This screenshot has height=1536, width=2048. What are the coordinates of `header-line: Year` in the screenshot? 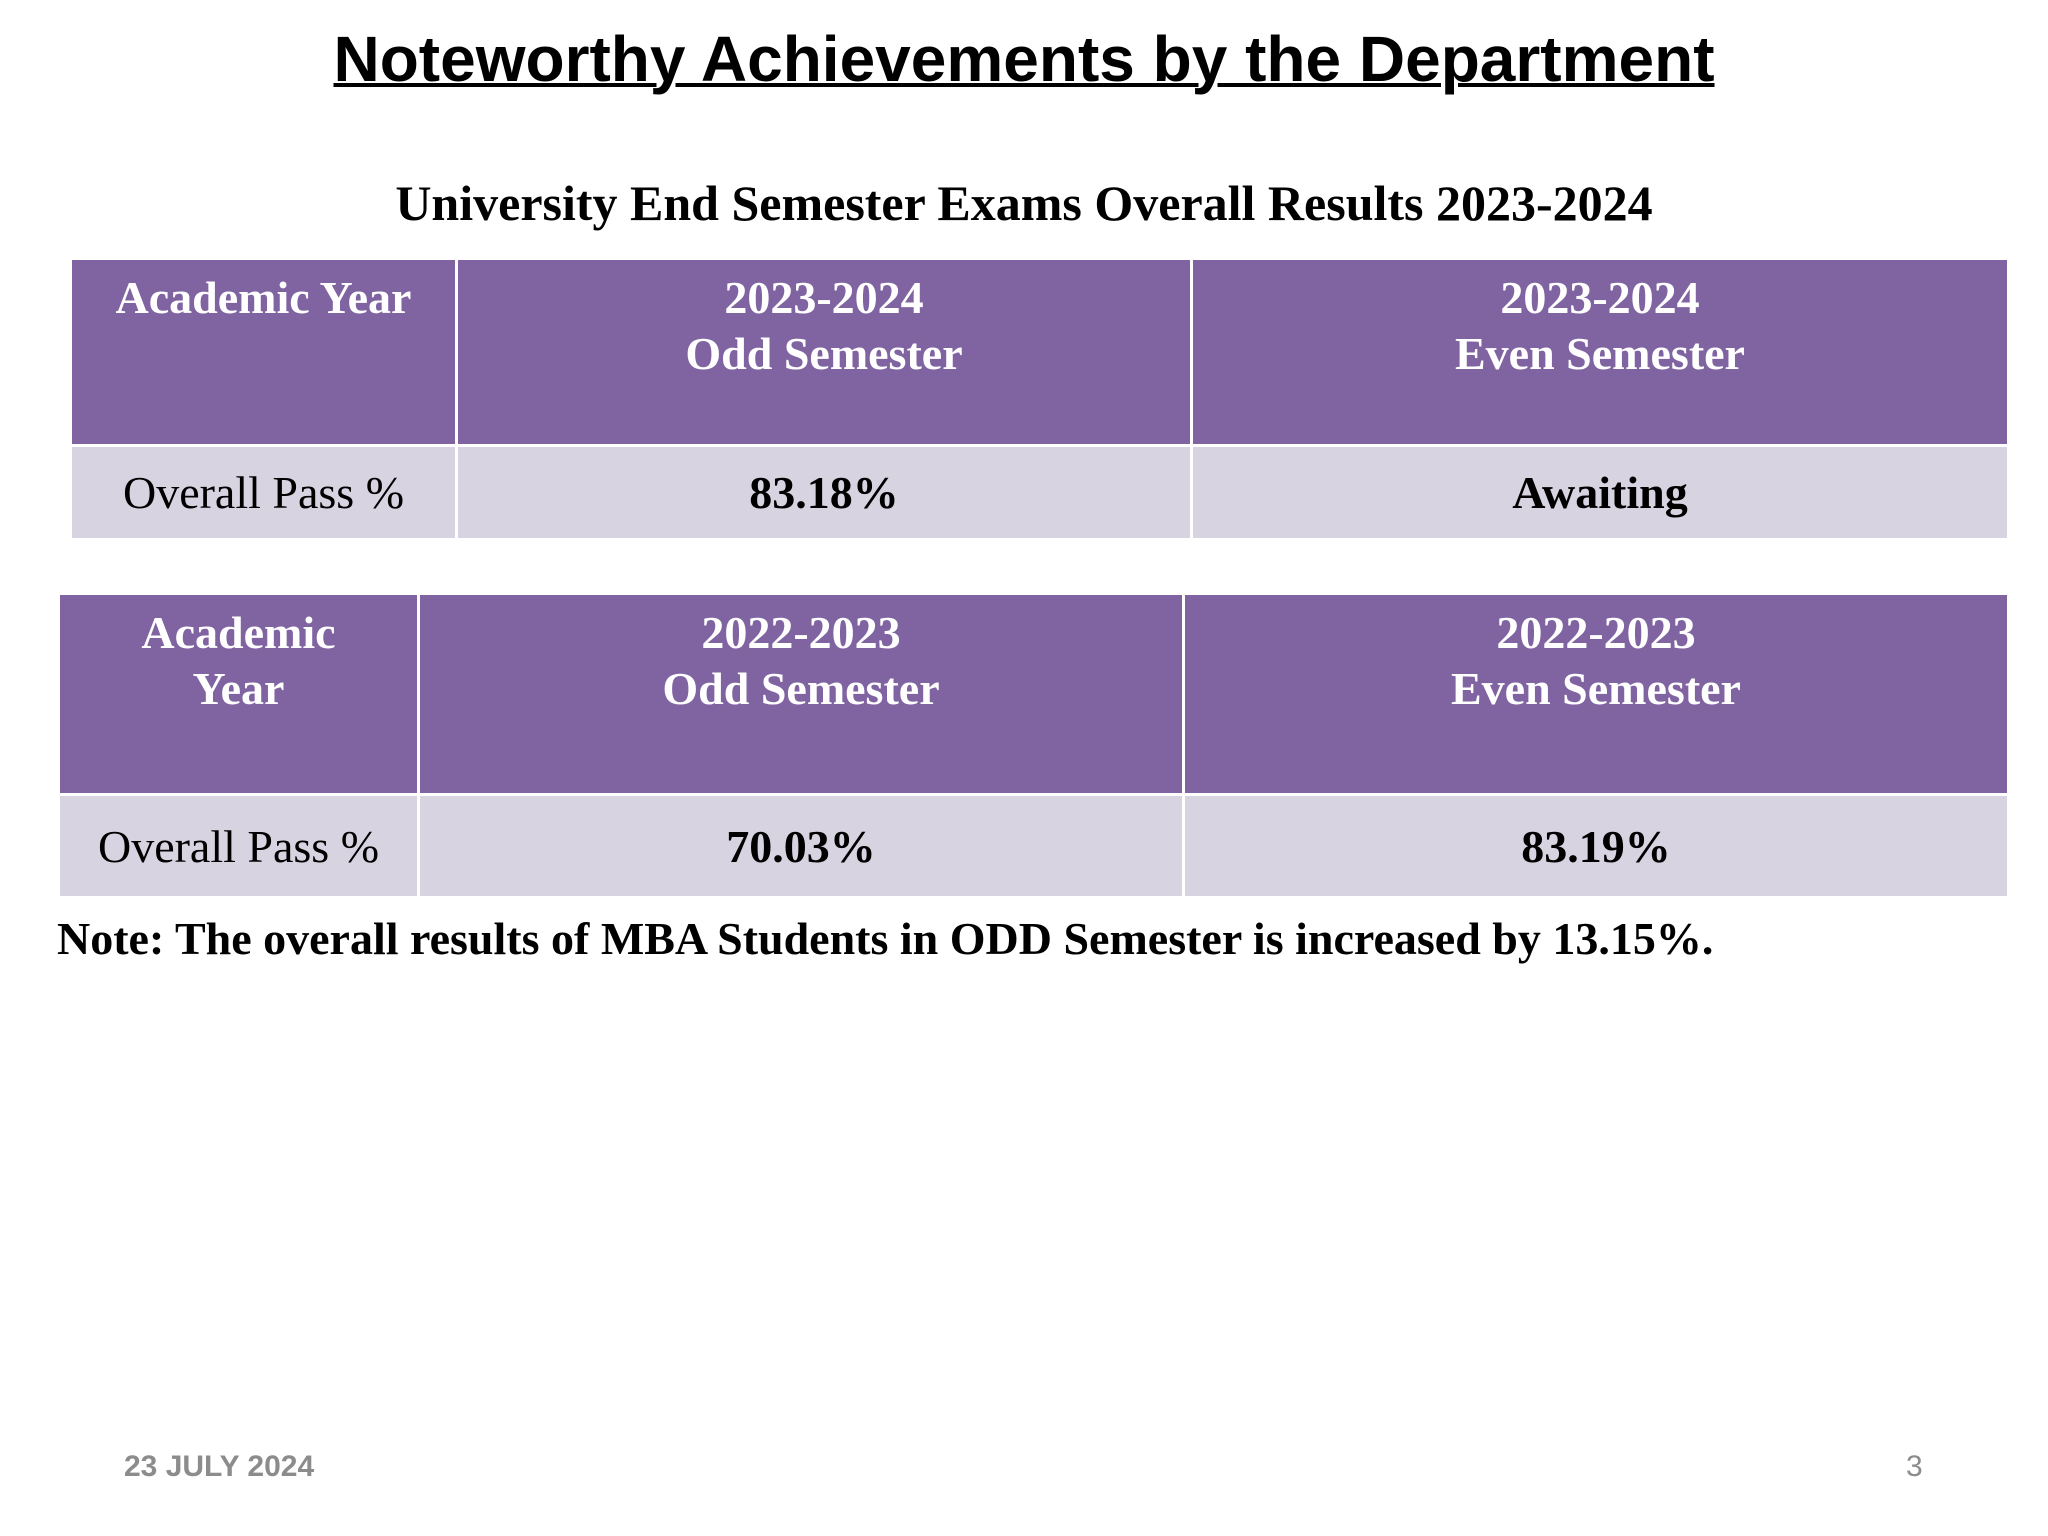 It's located at (238, 688).